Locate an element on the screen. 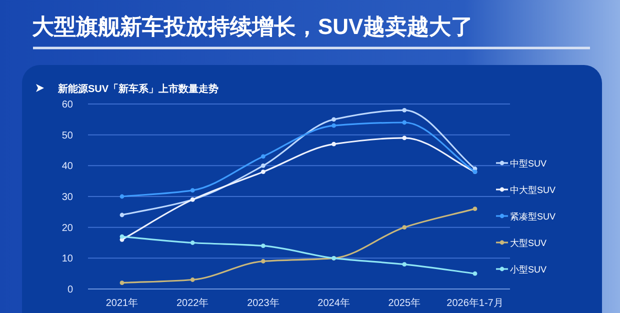 The height and width of the screenshot is (313, 620). y-tick-label: 50 is located at coordinates (68, 136).